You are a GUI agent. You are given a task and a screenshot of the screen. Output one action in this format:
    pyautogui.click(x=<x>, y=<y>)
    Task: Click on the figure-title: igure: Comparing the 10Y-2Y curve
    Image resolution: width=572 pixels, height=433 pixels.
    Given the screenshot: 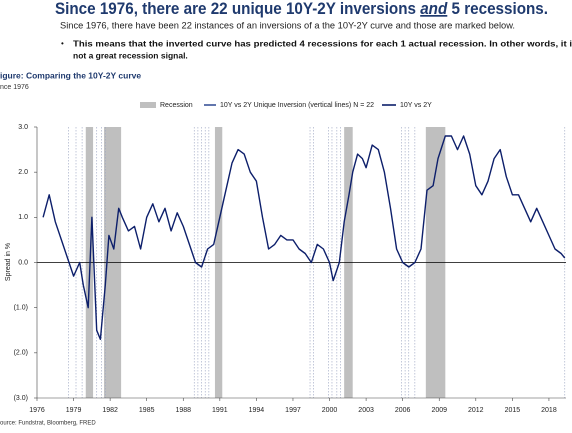 What is the action you would take?
    pyautogui.click(x=70, y=75)
    